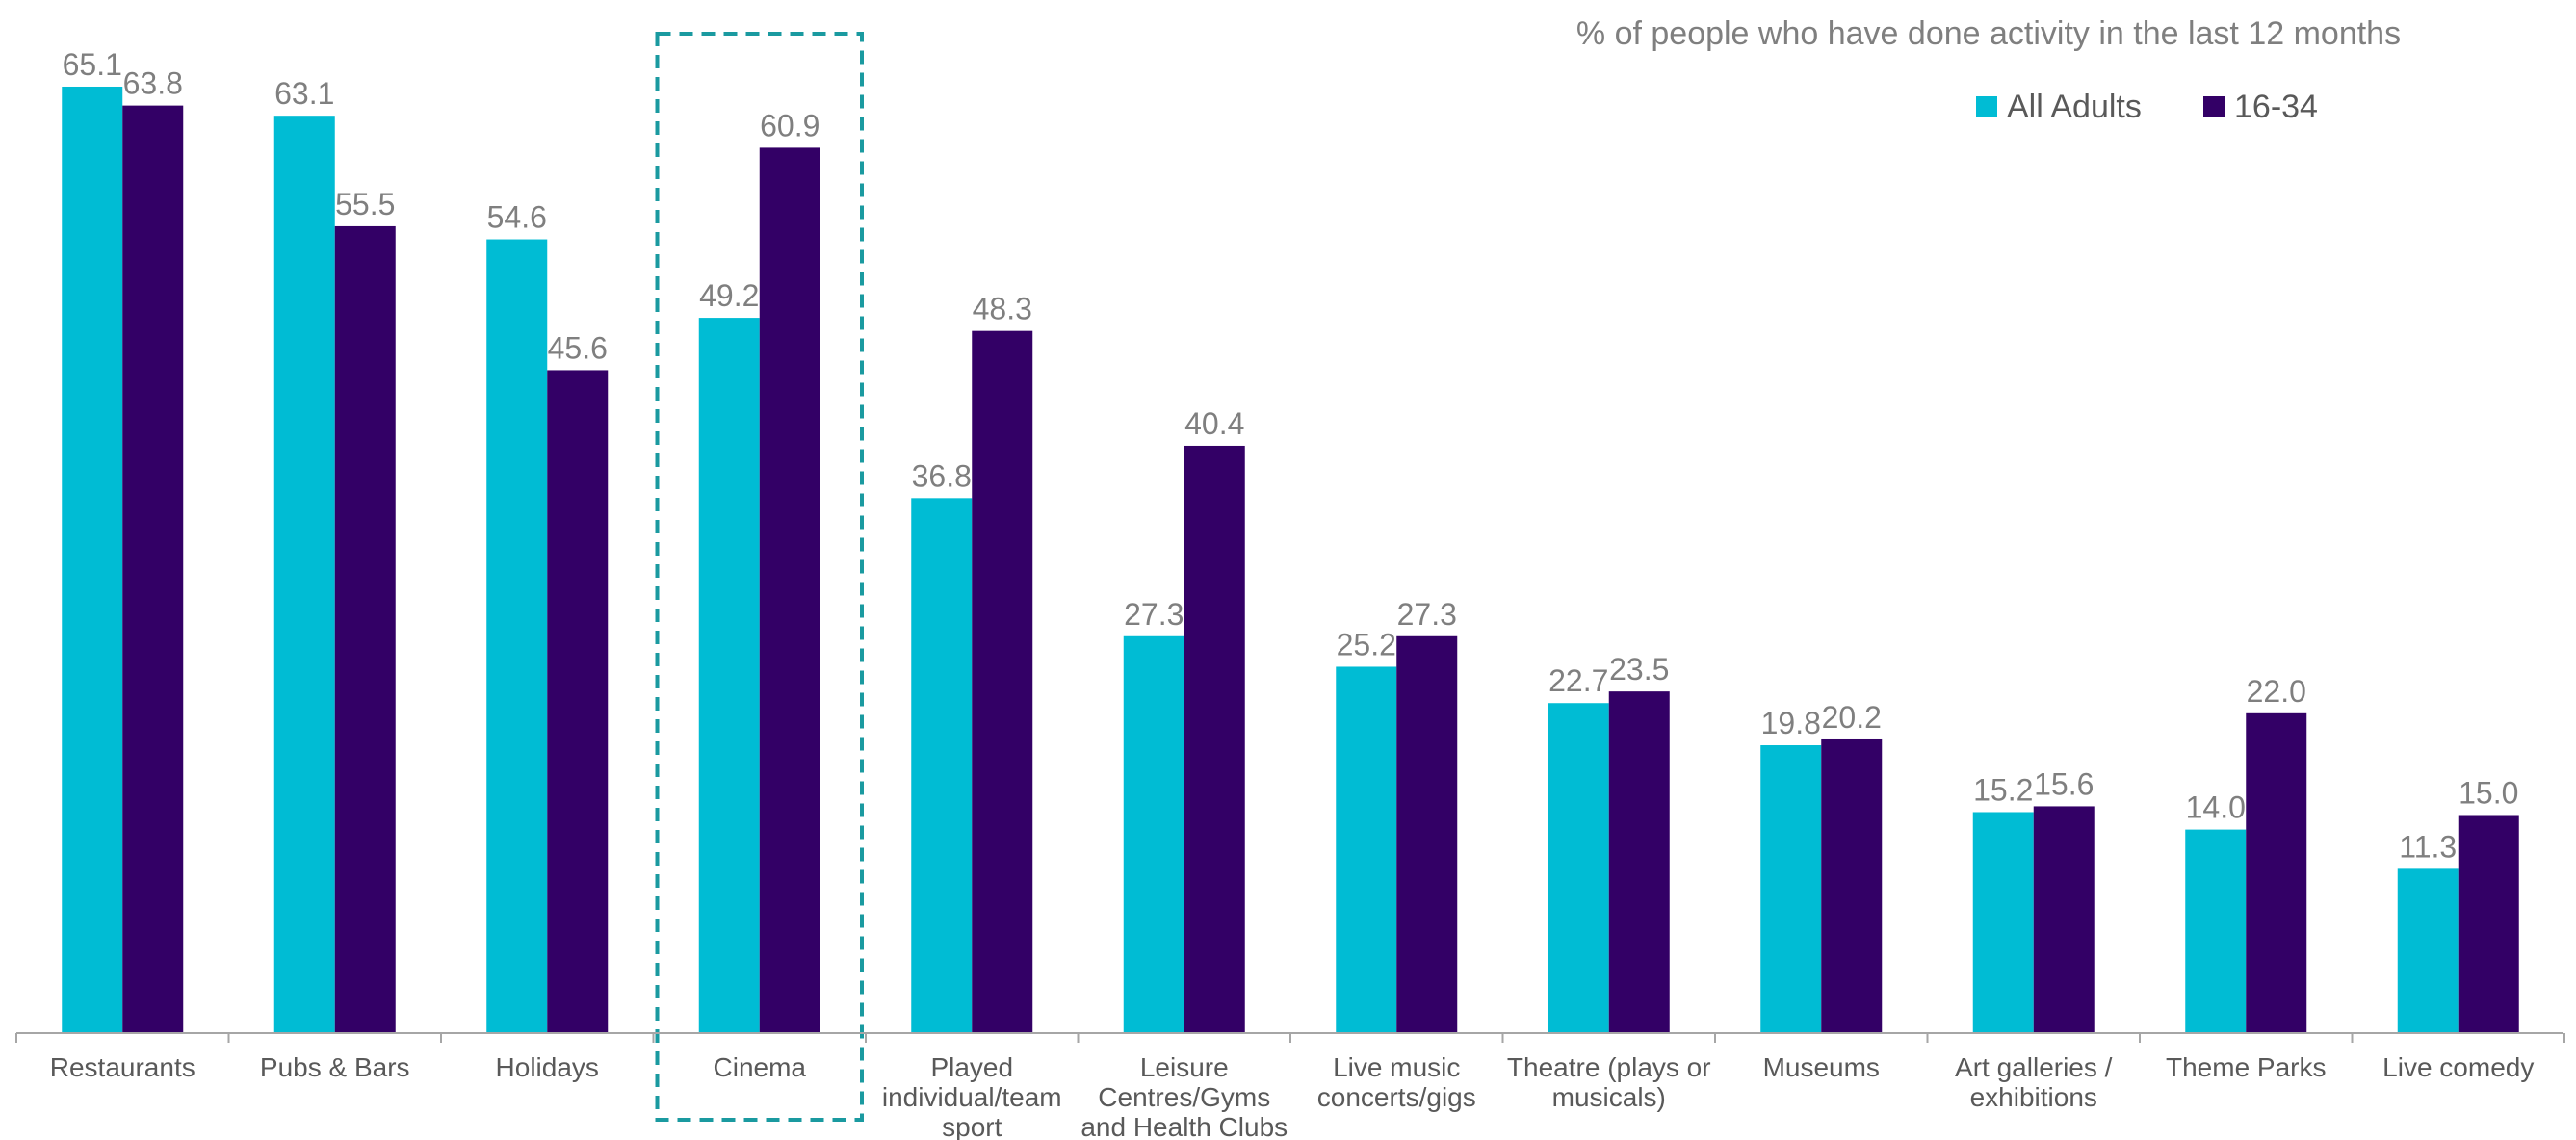 This screenshot has width=2576, height=1140. Describe the element at coordinates (2488, 793) in the screenshot. I see `value-label-16-34-live-comedy: 15.0` at that location.